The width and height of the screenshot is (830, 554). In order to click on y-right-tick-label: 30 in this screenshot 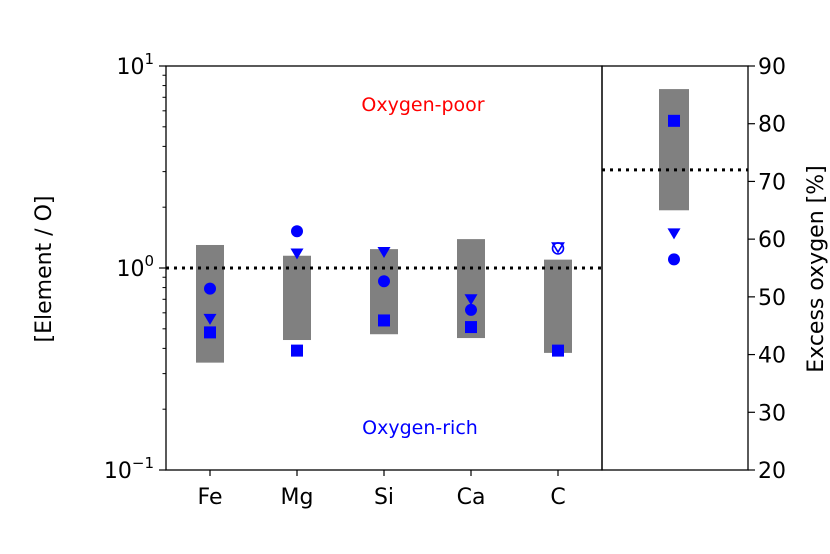, I will do `click(772, 413)`.